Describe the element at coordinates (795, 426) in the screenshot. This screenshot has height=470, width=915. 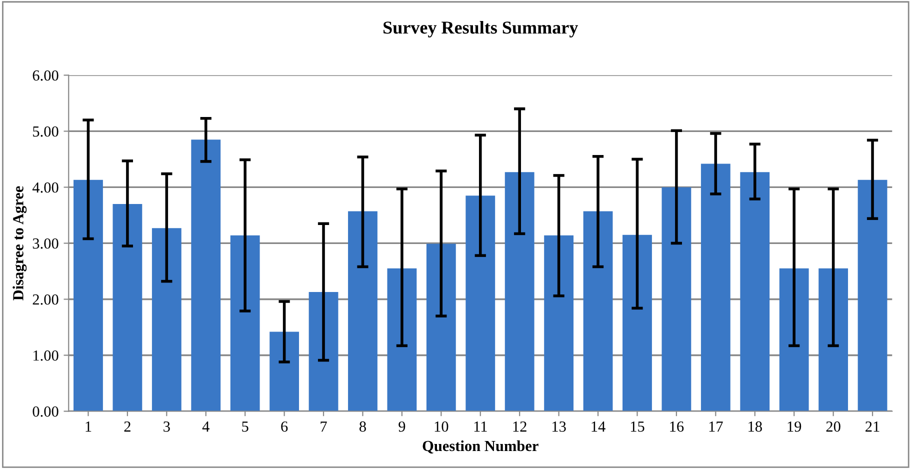
I see `x-tick-label: 19` at that location.